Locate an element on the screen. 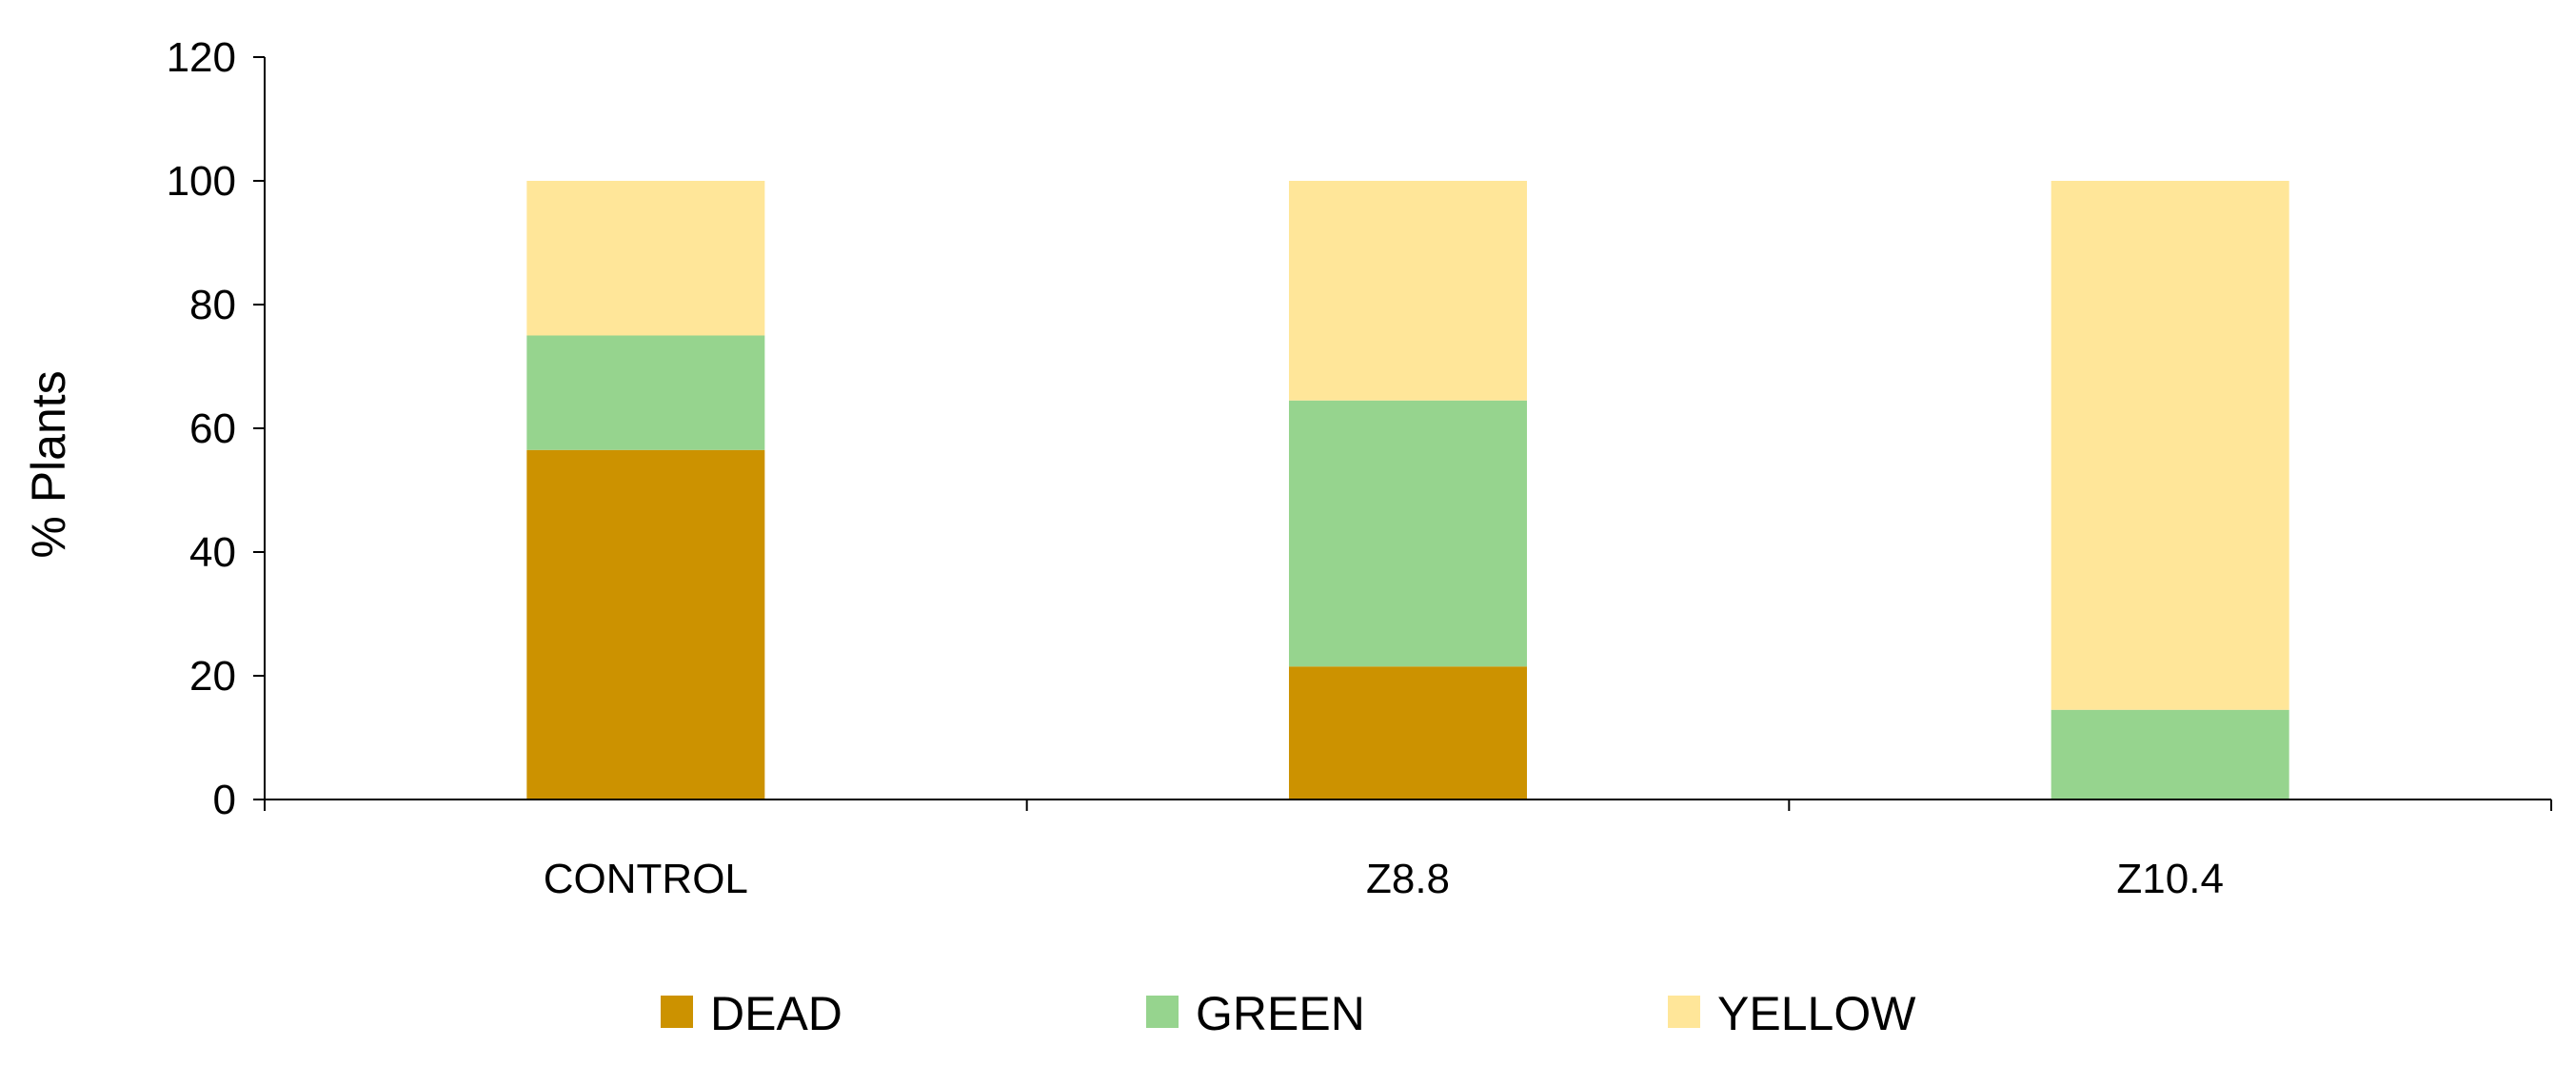 This screenshot has height=1066, width=2576. bar-yellow-control is located at coordinates (645, 258).